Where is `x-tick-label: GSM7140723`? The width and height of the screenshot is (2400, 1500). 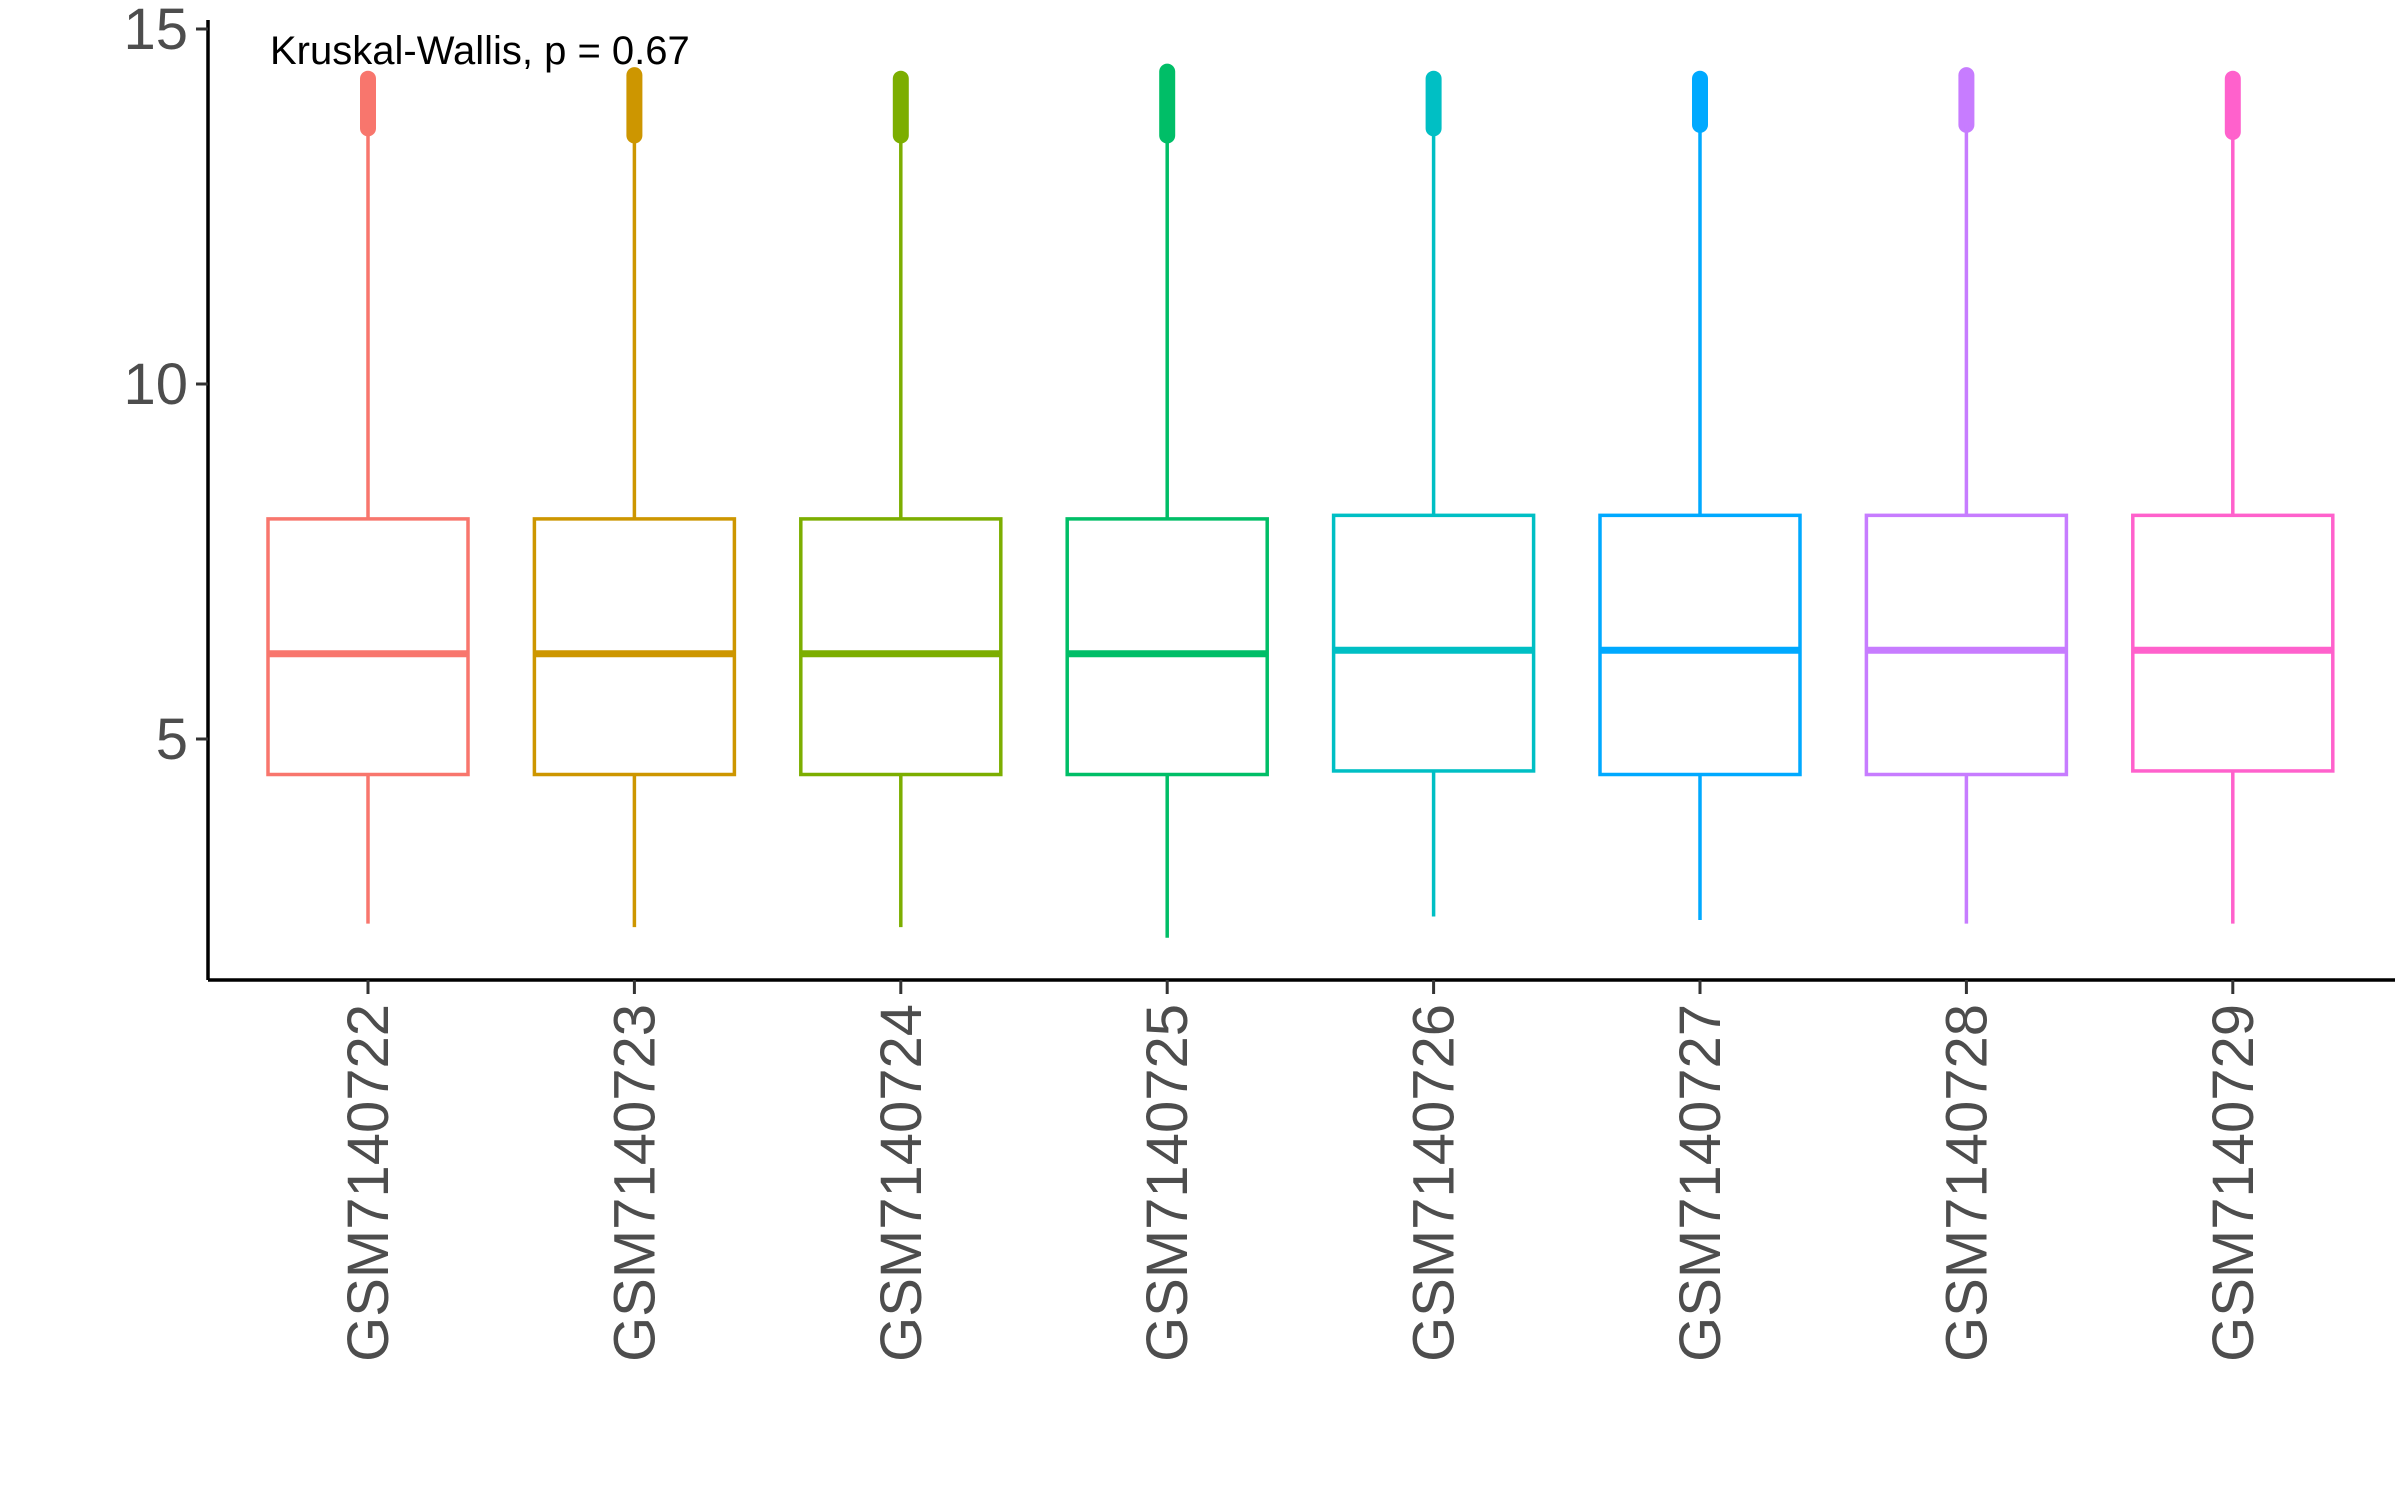
x-tick-label: GSM7140723 is located at coordinates (634, 1183).